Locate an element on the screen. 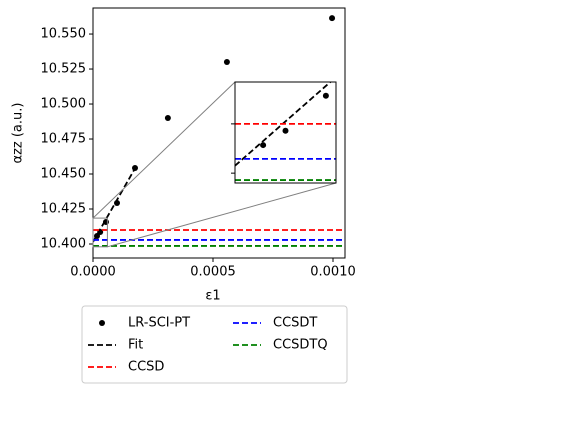 This screenshot has height=421, width=583. x-axis-label: ε1 is located at coordinates (212, 296).